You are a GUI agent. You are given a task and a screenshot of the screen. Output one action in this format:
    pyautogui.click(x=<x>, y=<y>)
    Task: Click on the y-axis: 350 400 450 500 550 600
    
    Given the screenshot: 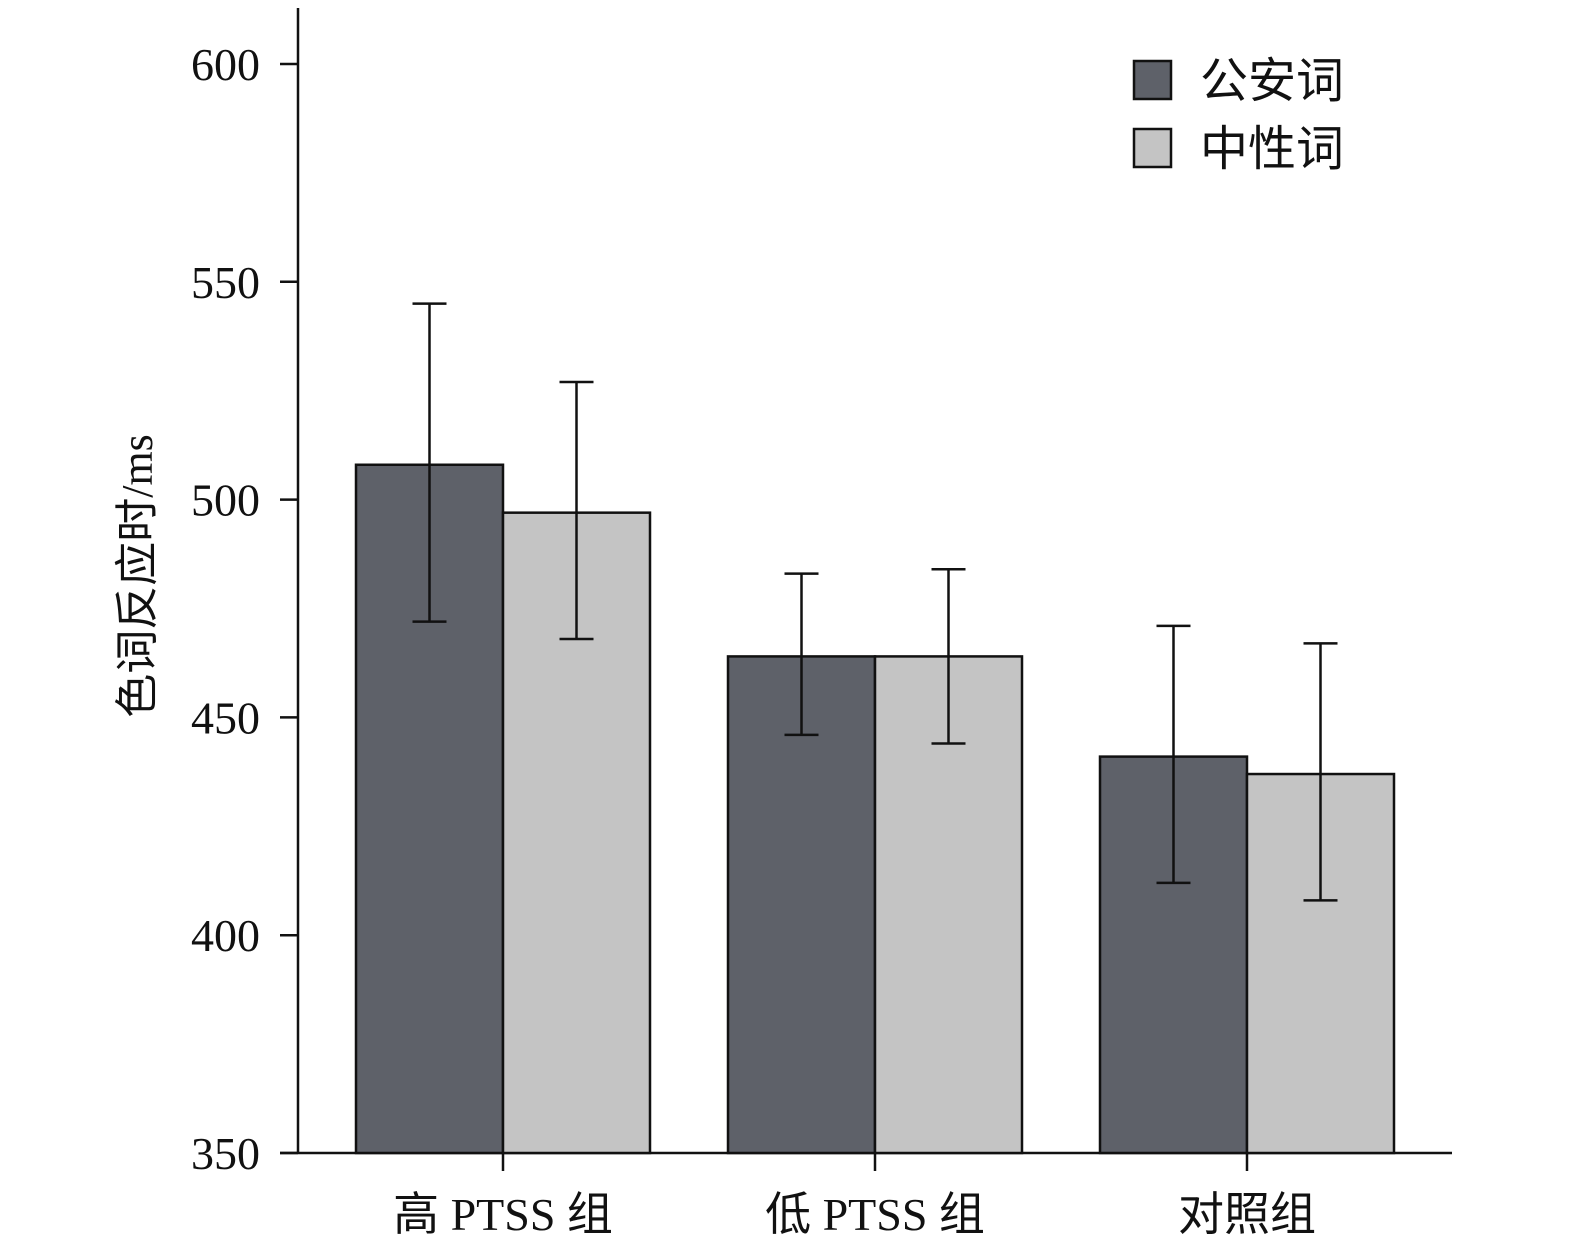 What is the action you would take?
    pyautogui.click(x=245, y=593)
    